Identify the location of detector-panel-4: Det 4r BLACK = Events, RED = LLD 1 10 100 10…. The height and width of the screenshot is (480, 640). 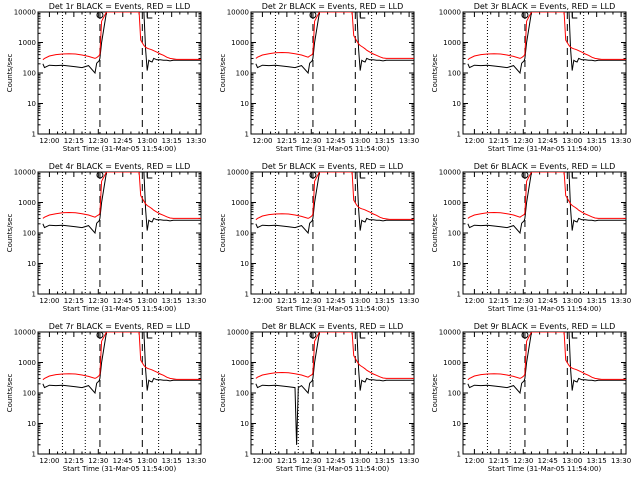
(106, 237).